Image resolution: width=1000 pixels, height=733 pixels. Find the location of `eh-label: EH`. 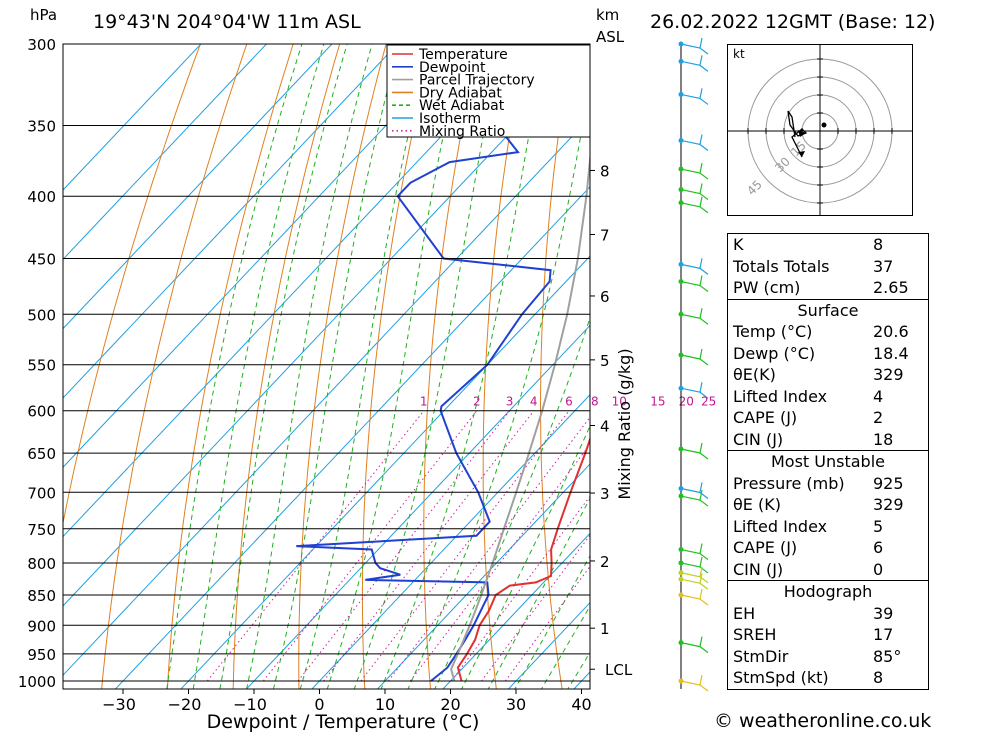

eh-label: EH is located at coordinates (744, 613).